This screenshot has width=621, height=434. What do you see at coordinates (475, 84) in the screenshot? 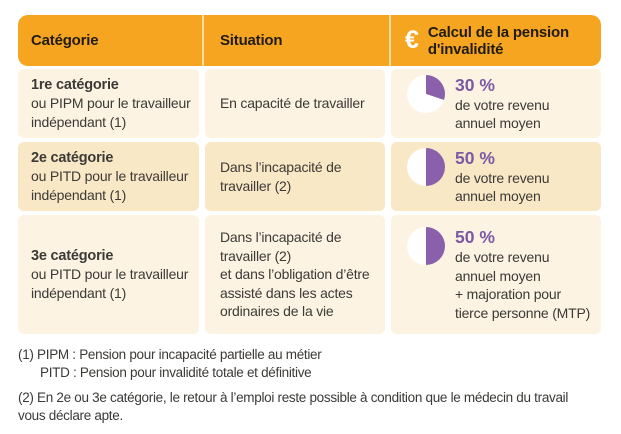
I see `percentage-value: 30 %` at bounding box center [475, 84].